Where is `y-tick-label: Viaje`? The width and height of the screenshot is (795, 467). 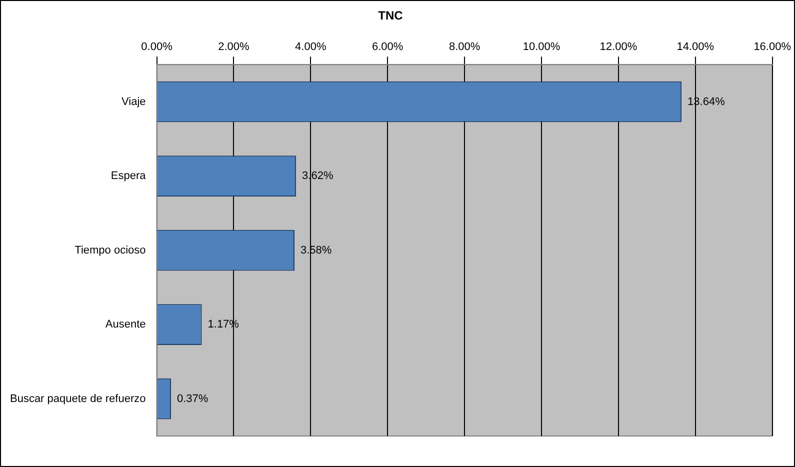
y-tick-label: Viaje is located at coordinates (133, 102).